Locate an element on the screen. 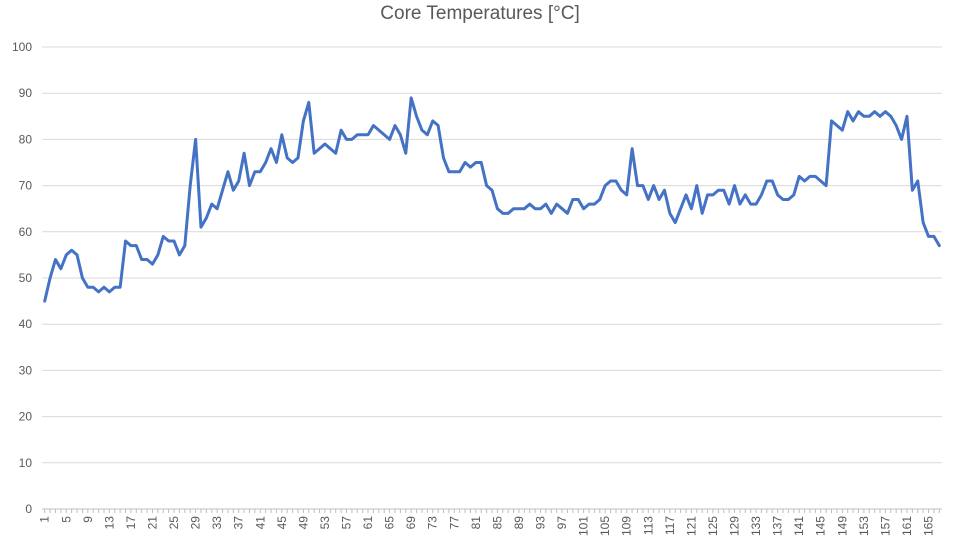  x-tick-label: 49 is located at coordinates (303, 523).